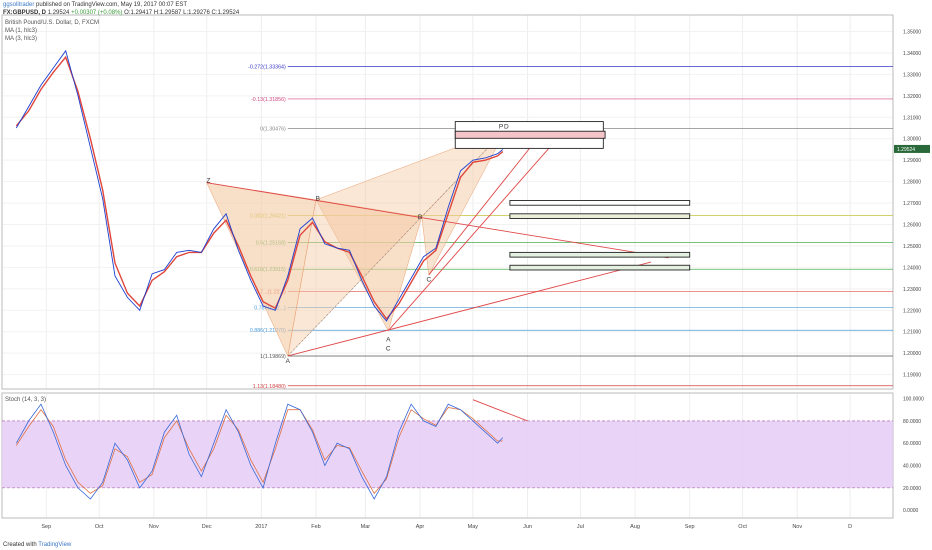 Image resolution: width=932 pixels, height=550 pixels. What do you see at coordinates (269, 387) in the screenshot?
I see `fib-label: 1.13(1.18480)` at bounding box center [269, 387].